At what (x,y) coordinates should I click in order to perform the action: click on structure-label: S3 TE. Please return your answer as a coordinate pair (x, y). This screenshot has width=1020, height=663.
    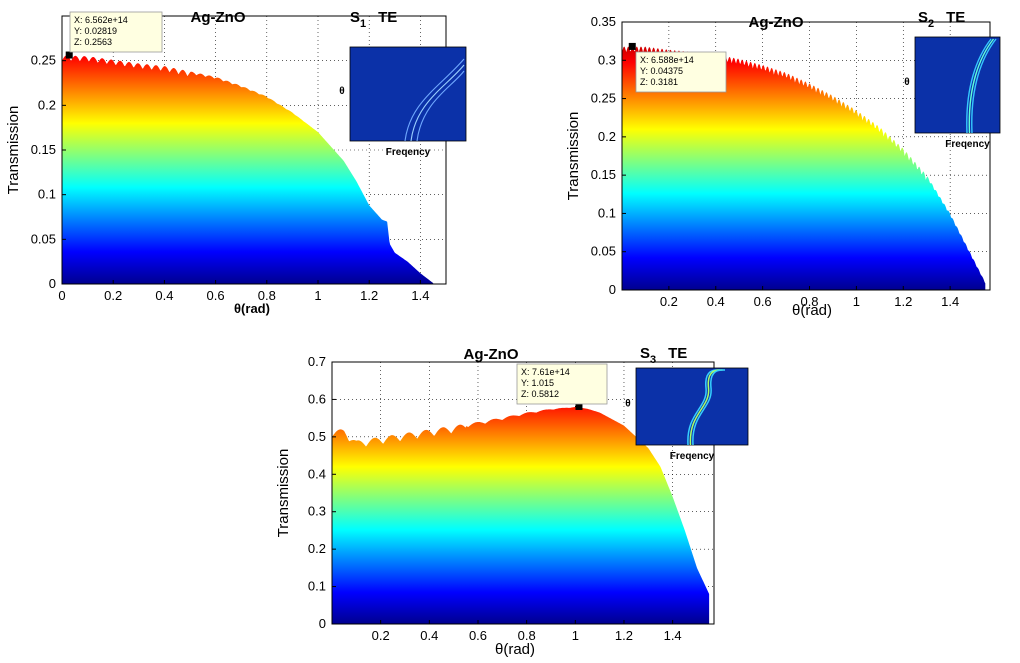
    Looking at the image, I should click on (663, 355).